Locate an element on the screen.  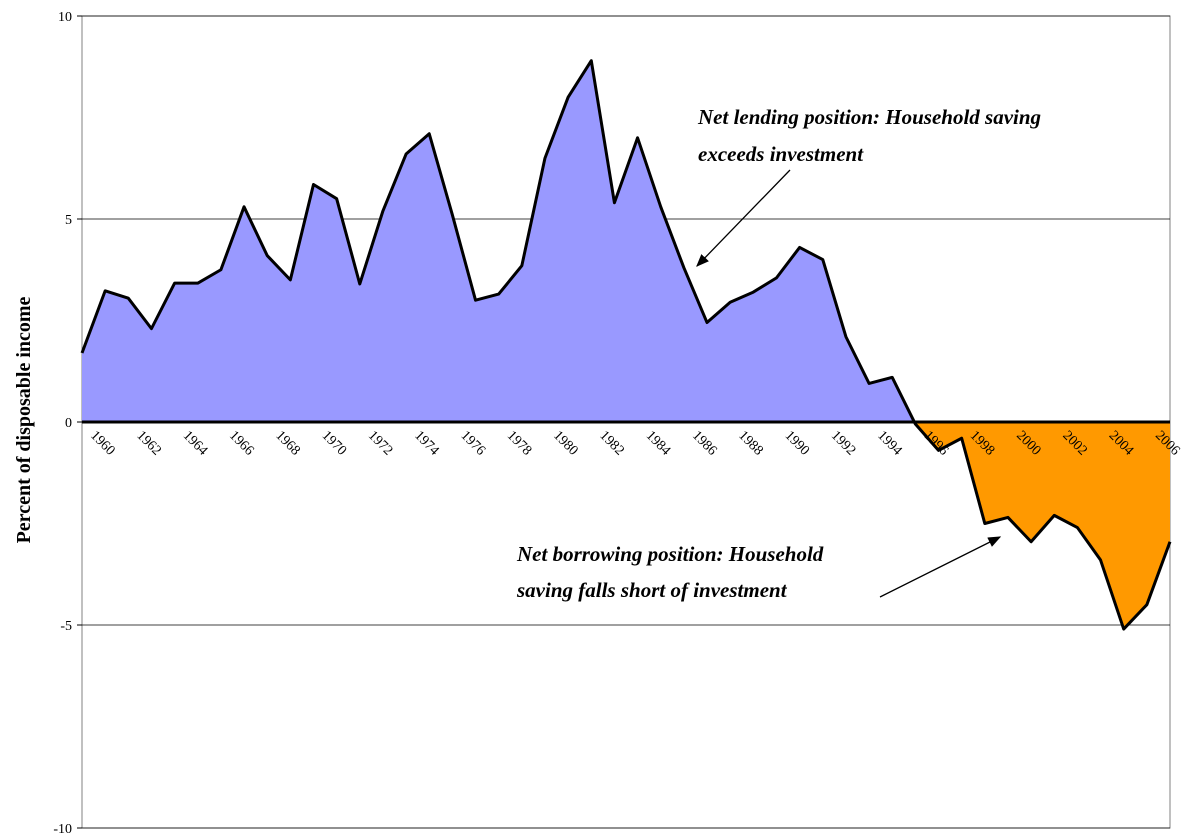
annotation: exceeds investment is located at coordinates (781, 154).